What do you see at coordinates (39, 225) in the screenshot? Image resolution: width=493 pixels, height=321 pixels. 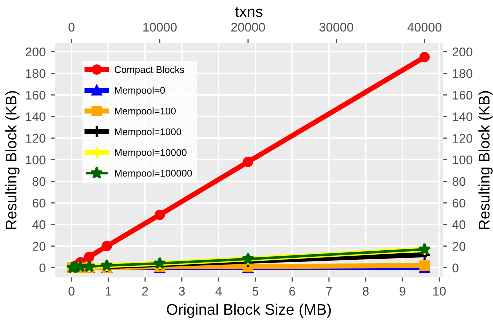 I see `y-tick-label: 40` at bounding box center [39, 225].